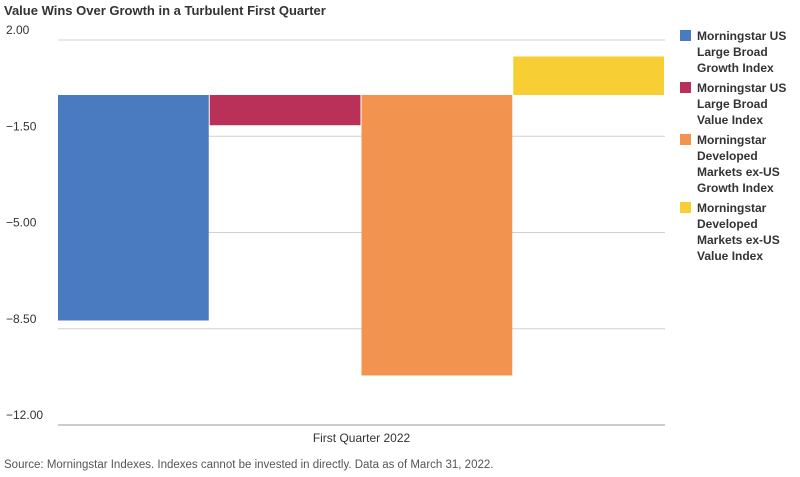 The width and height of the screenshot is (800, 477). I want to click on y-tick-label: −12.00, so click(24, 415).